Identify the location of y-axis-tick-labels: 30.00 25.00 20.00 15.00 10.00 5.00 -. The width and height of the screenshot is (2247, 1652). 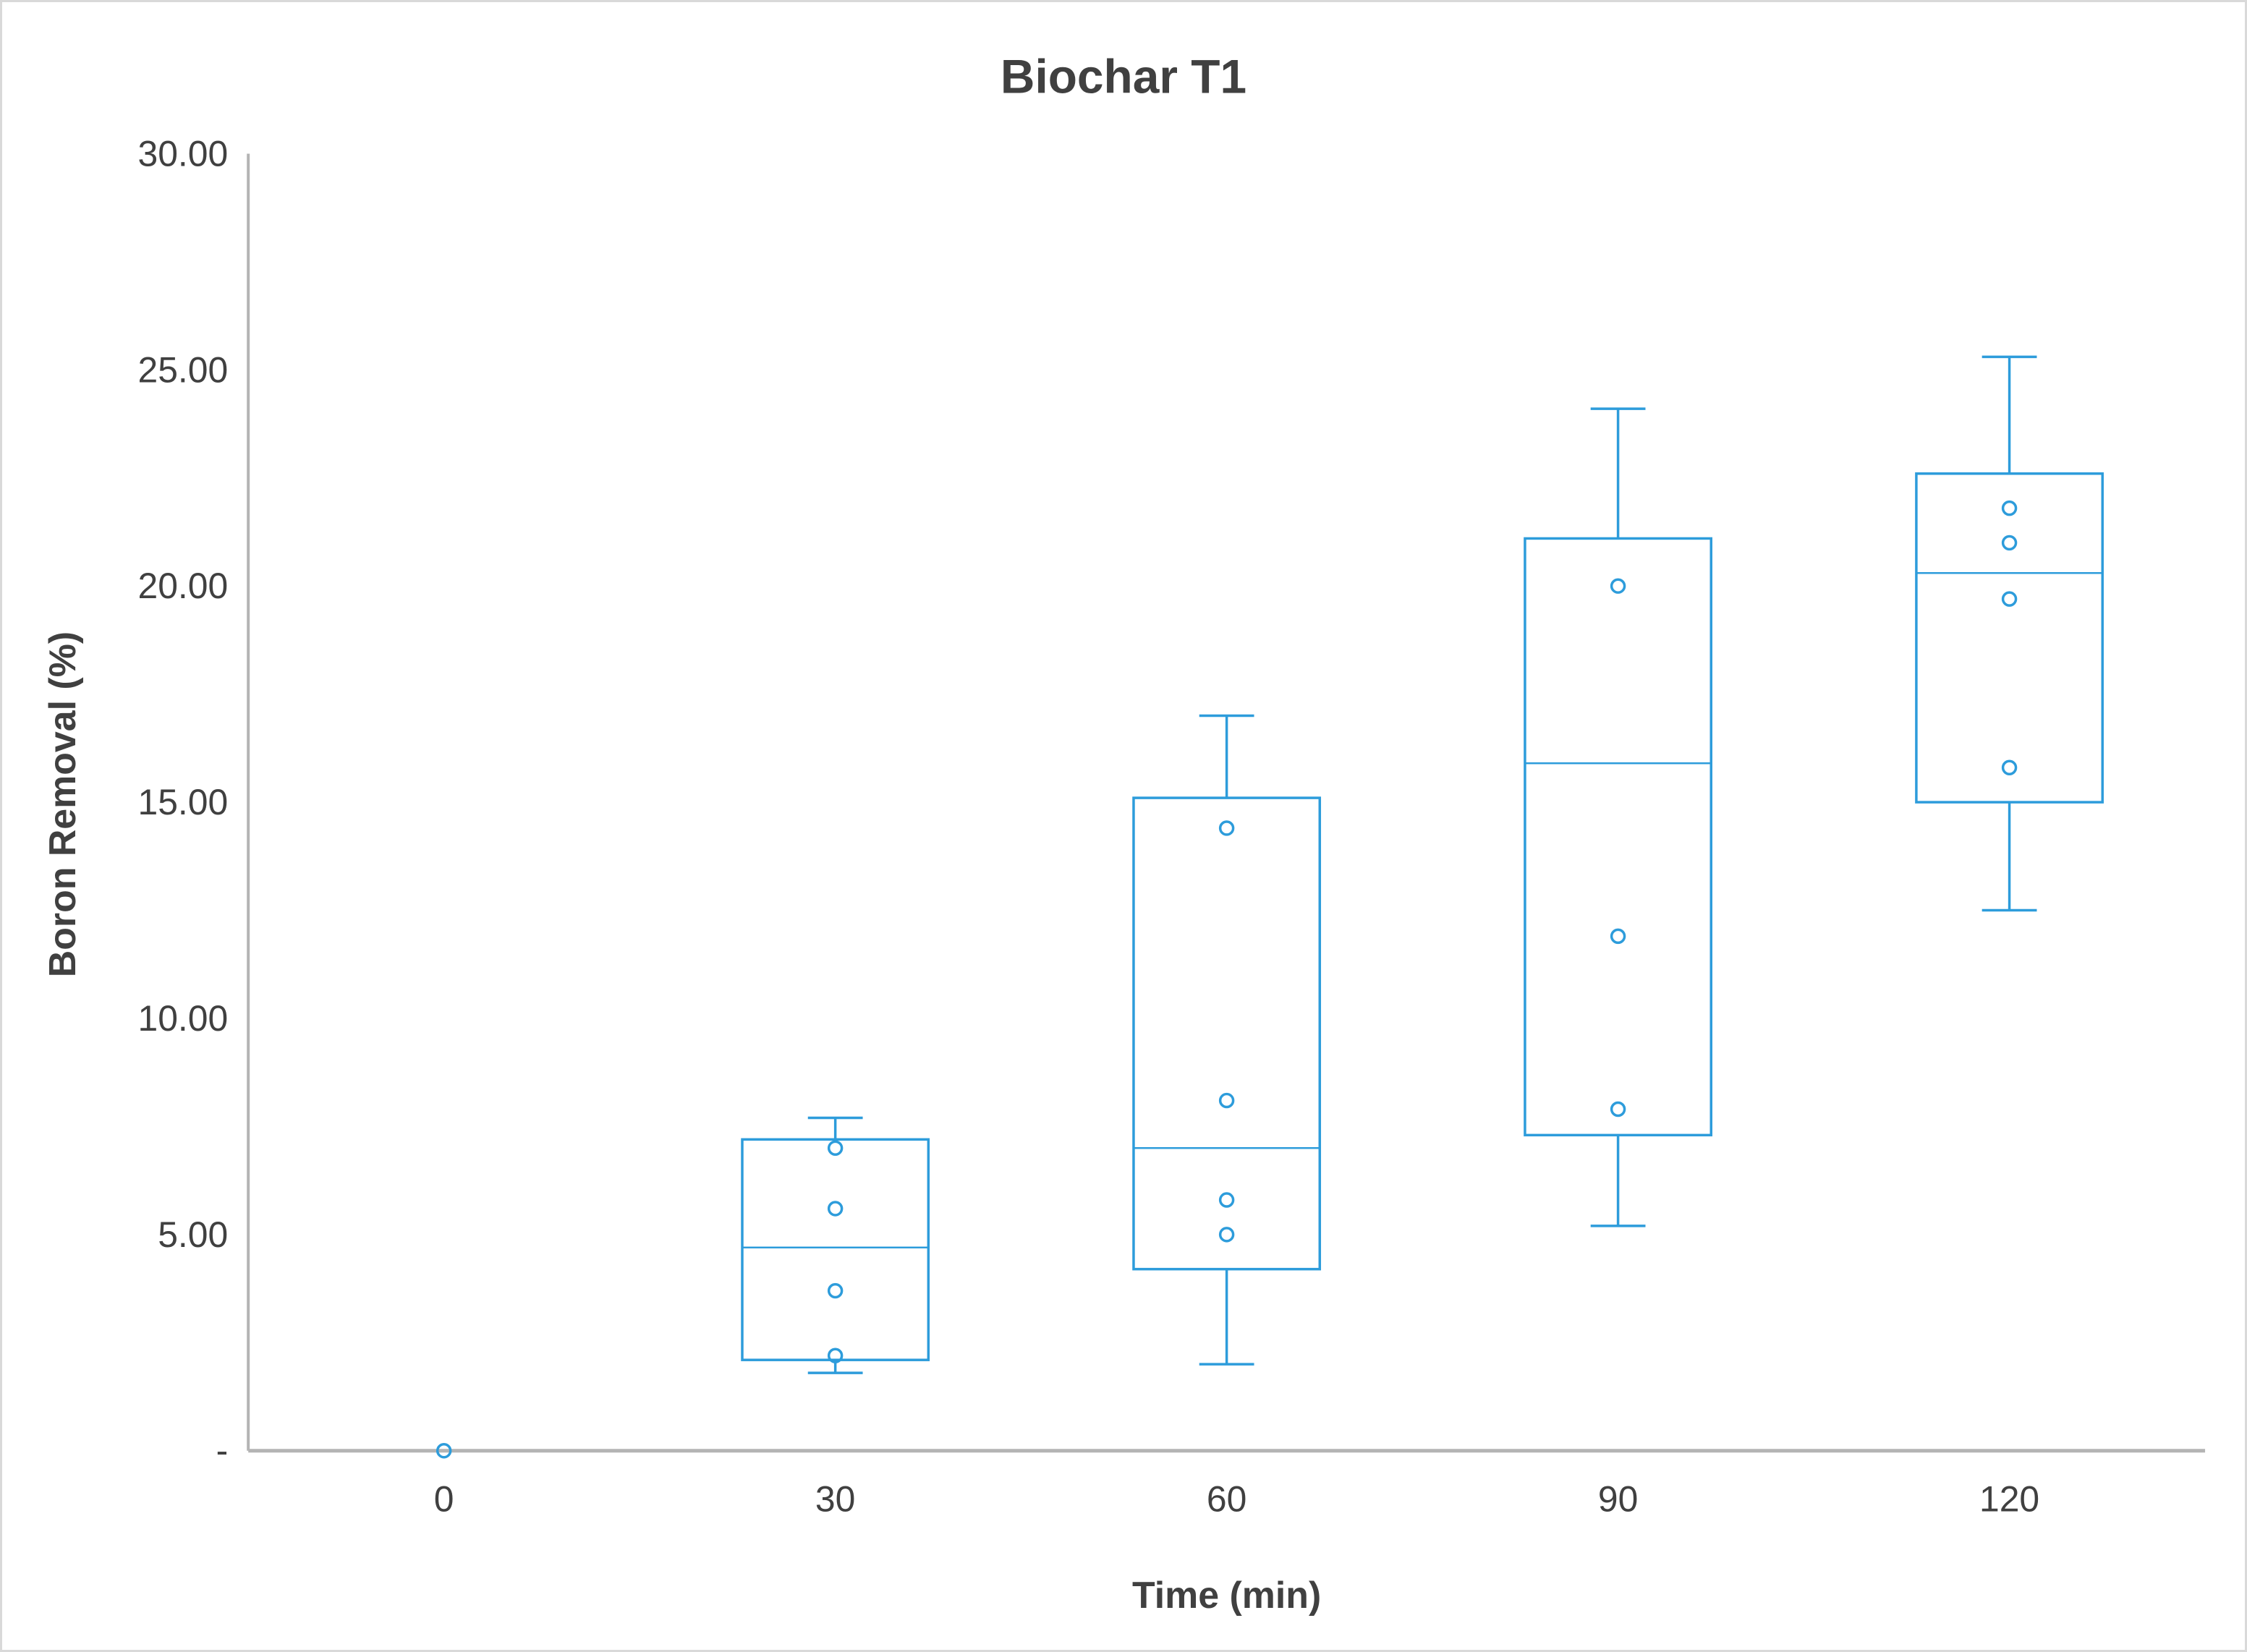
(182, 801).